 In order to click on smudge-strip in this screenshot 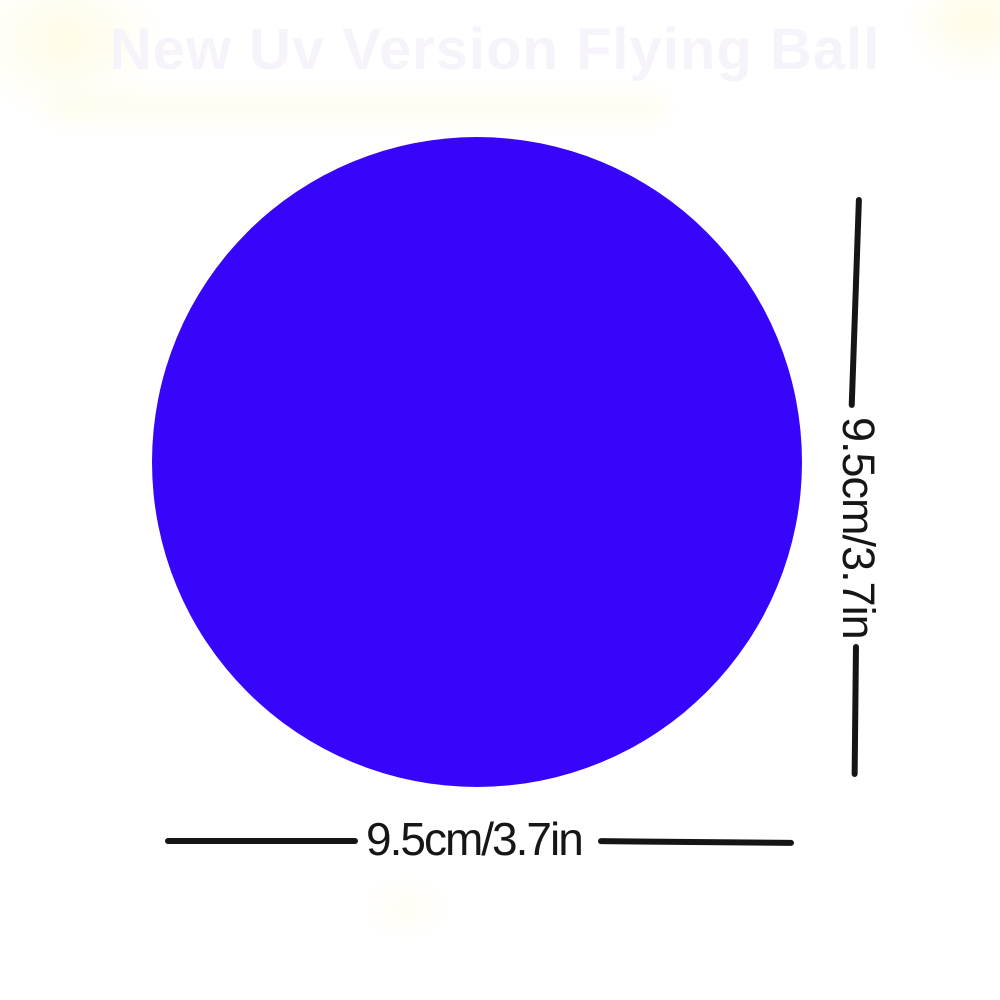, I will do `click(355, 107)`.